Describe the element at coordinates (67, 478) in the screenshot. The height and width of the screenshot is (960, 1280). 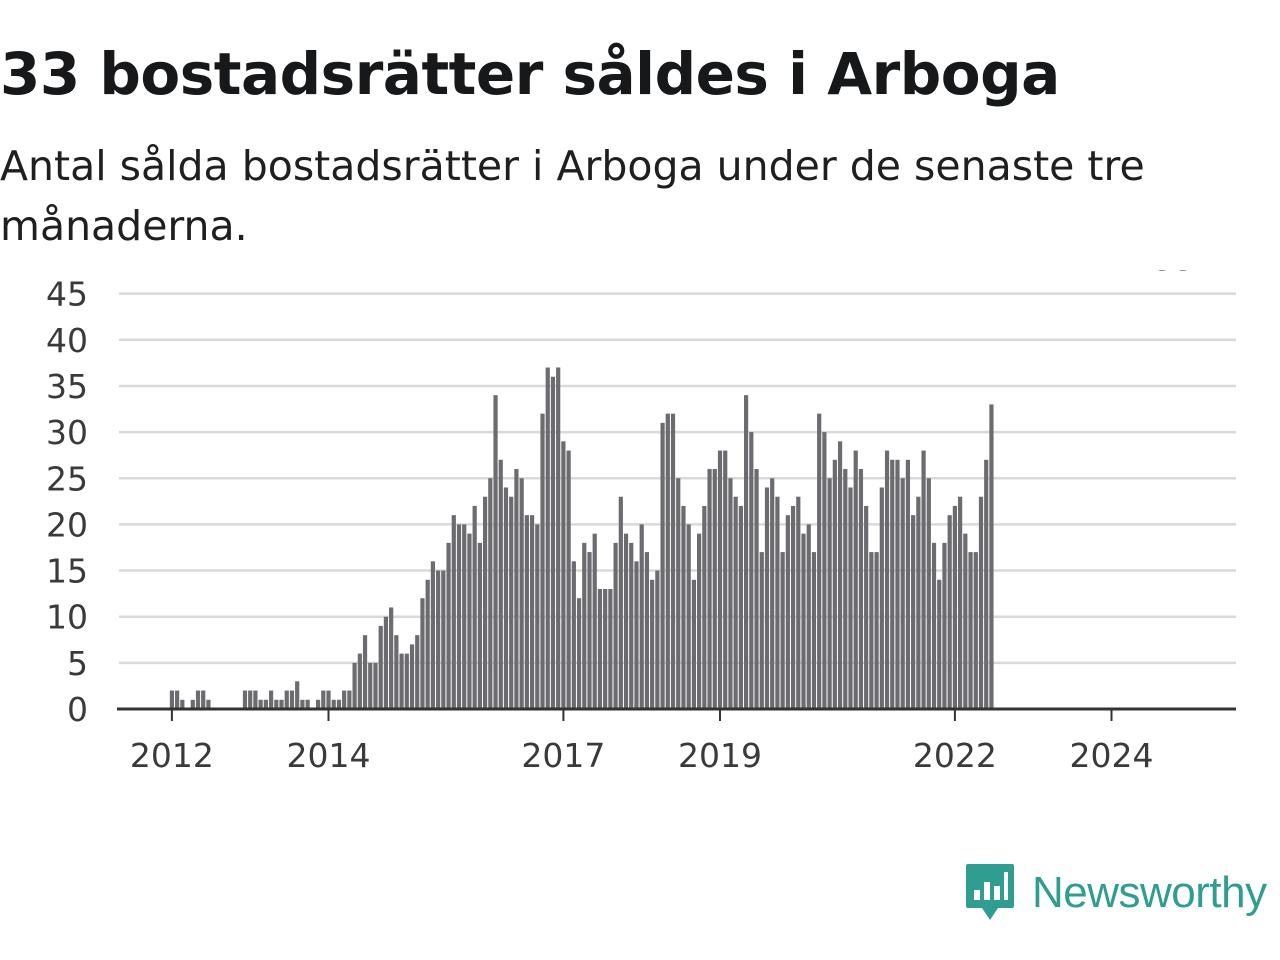
I see `y-tick-label: 25` at that location.